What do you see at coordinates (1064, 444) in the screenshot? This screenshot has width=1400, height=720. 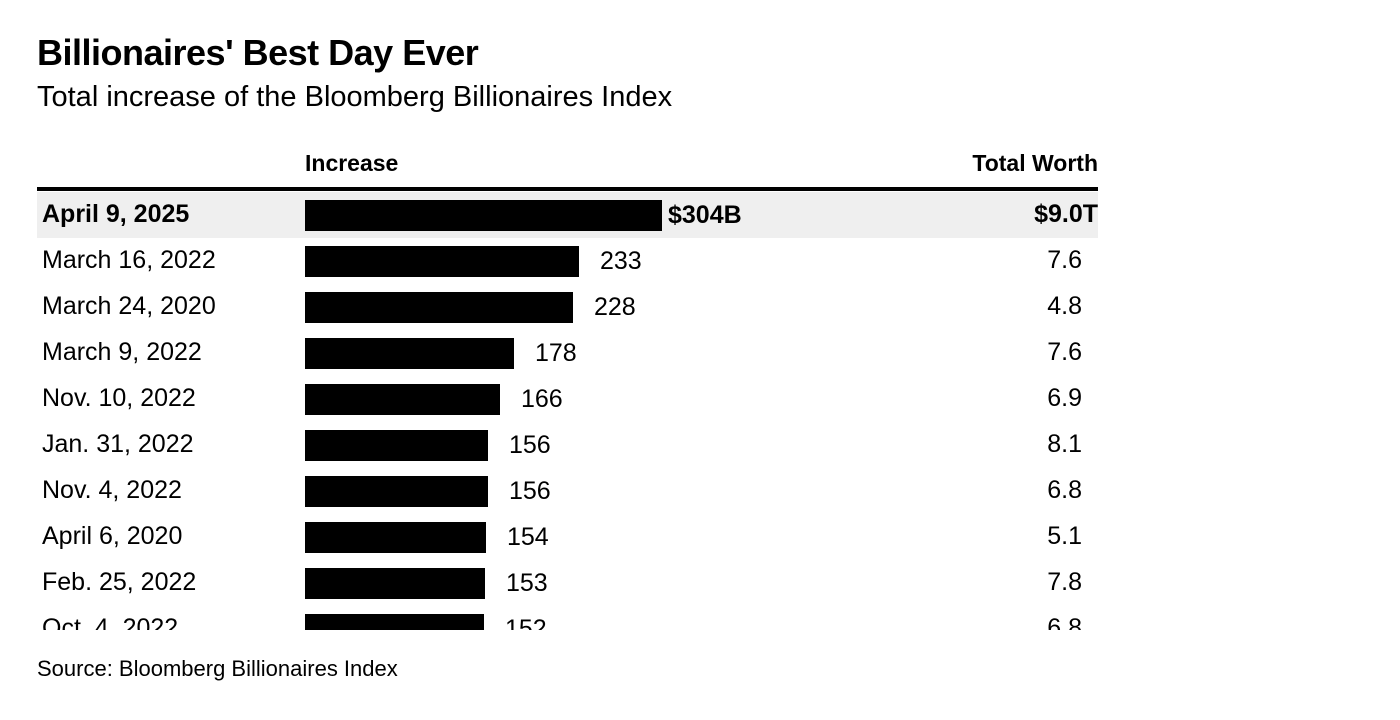 I see `total-worth-value: 8.1` at bounding box center [1064, 444].